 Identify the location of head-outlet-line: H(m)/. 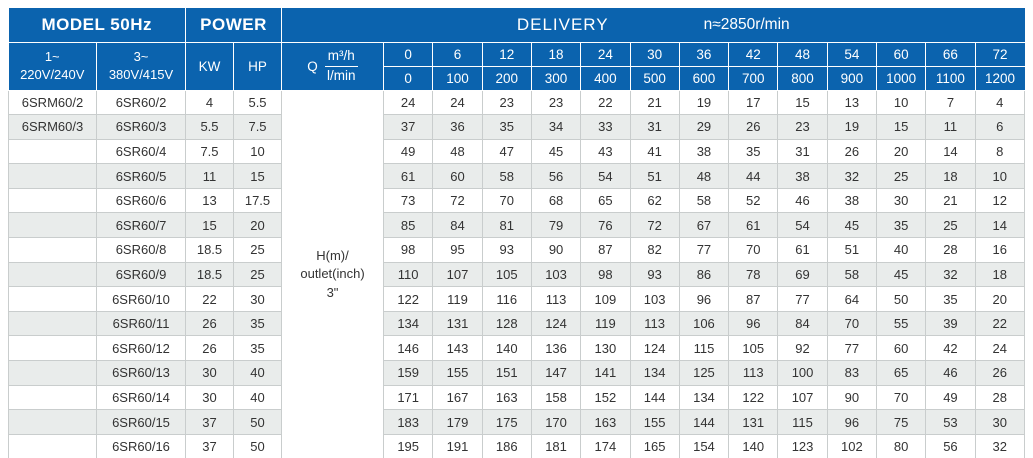
(332, 256).